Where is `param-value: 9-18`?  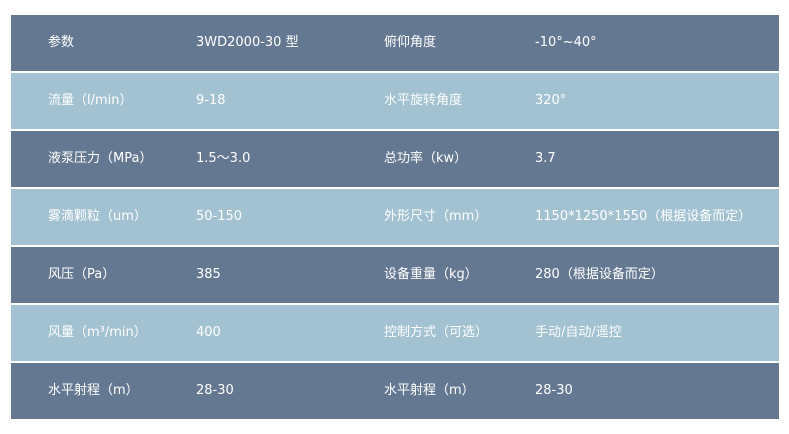 param-value: 9-18 is located at coordinates (211, 100).